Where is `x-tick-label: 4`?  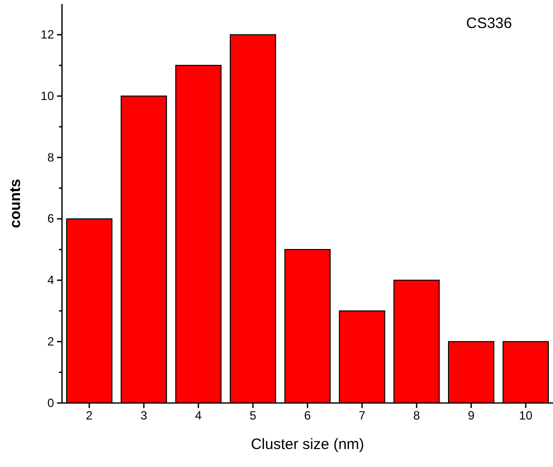 x-tick-label: 4 is located at coordinates (198, 415).